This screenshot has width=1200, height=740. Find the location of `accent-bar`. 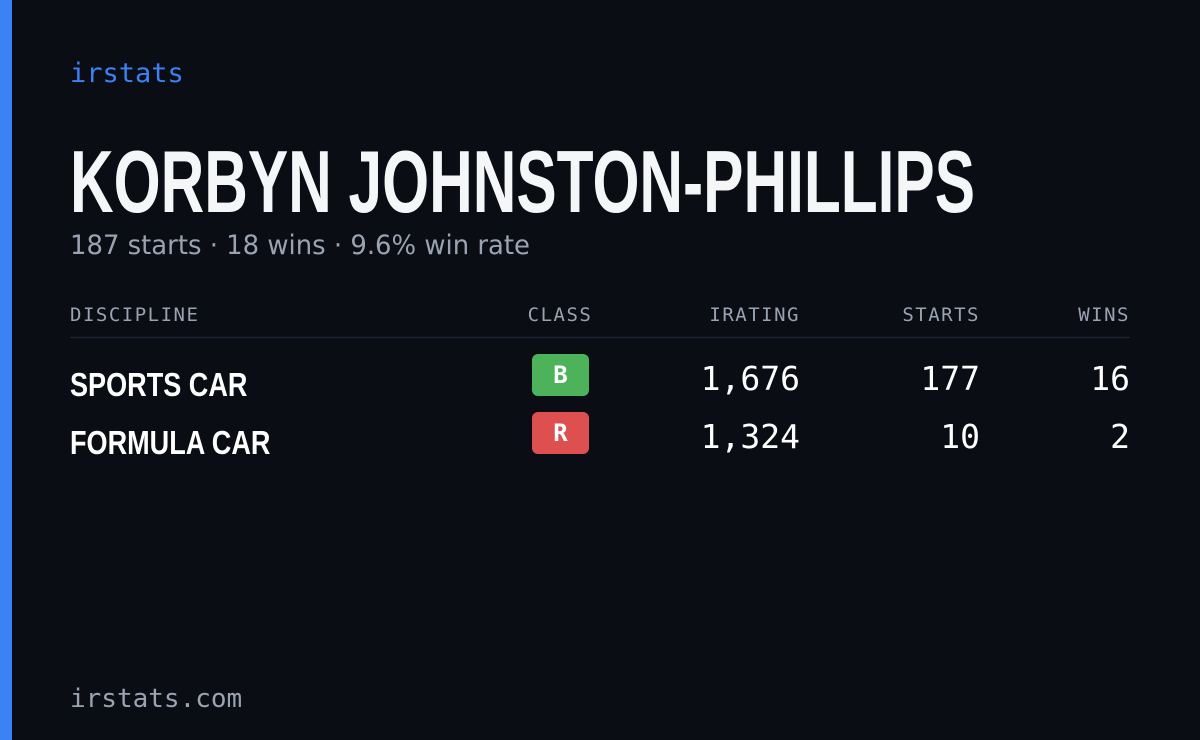

accent-bar is located at coordinates (6, 370).